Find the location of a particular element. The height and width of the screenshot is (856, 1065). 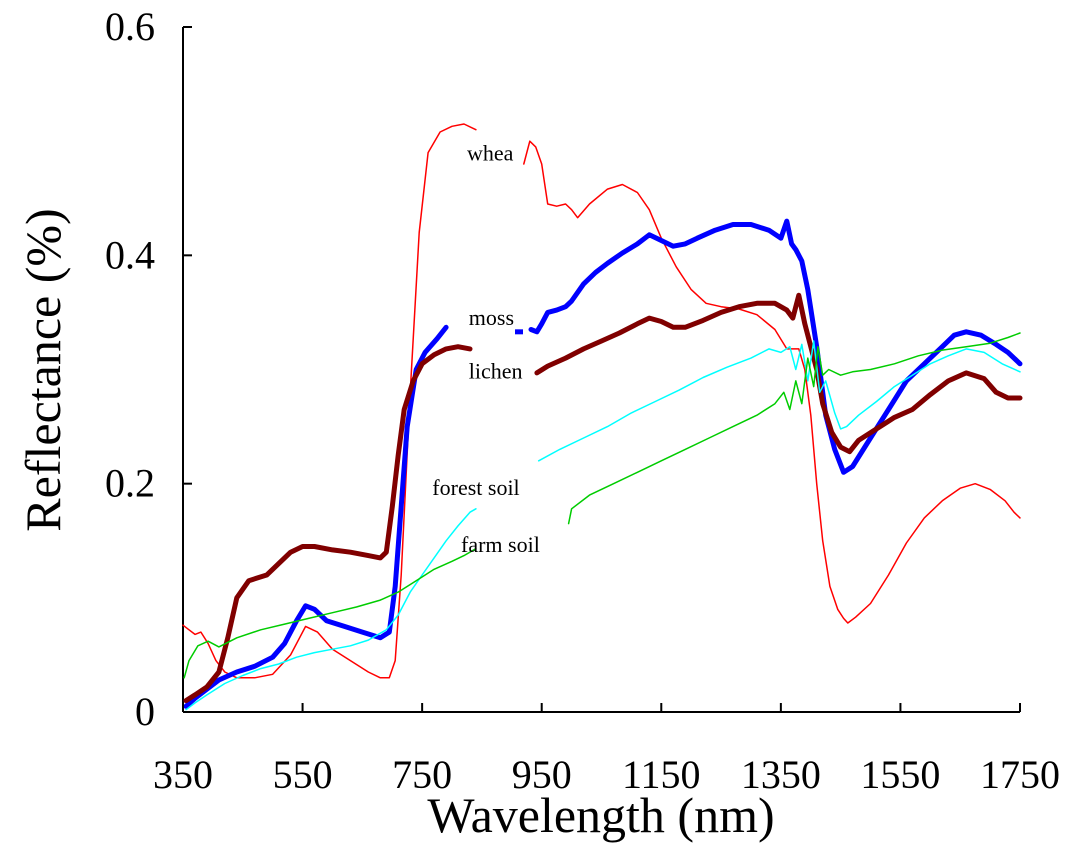

series-annotation: moss is located at coordinates (491, 317).